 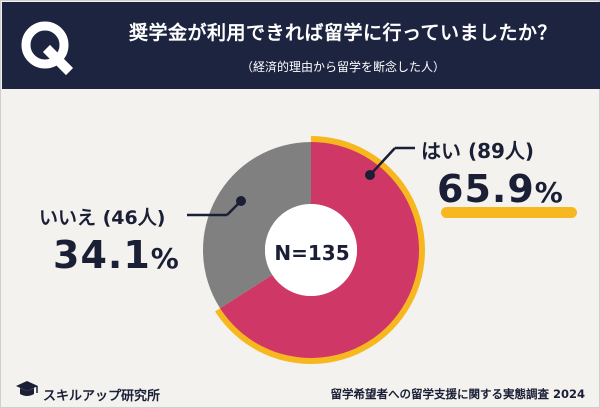 What do you see at coordinates (343, 33) in the screenshot?
I see `question-title: 奨学金が利用できれば留学に行っていましたか？` at bounding box center [343, 33].